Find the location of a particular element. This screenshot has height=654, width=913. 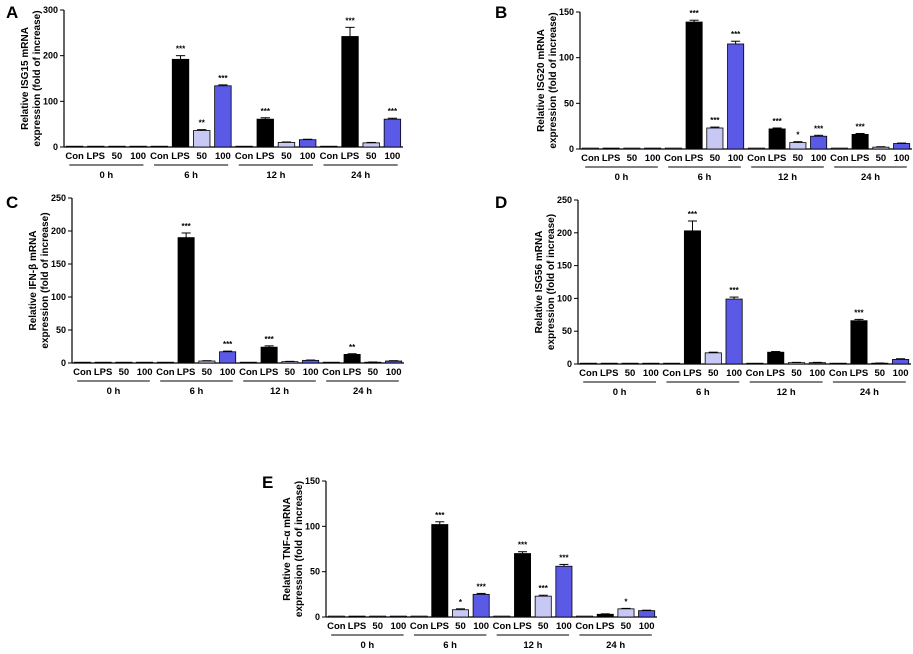

panel-letter: D is located at coordinates (501, 202).